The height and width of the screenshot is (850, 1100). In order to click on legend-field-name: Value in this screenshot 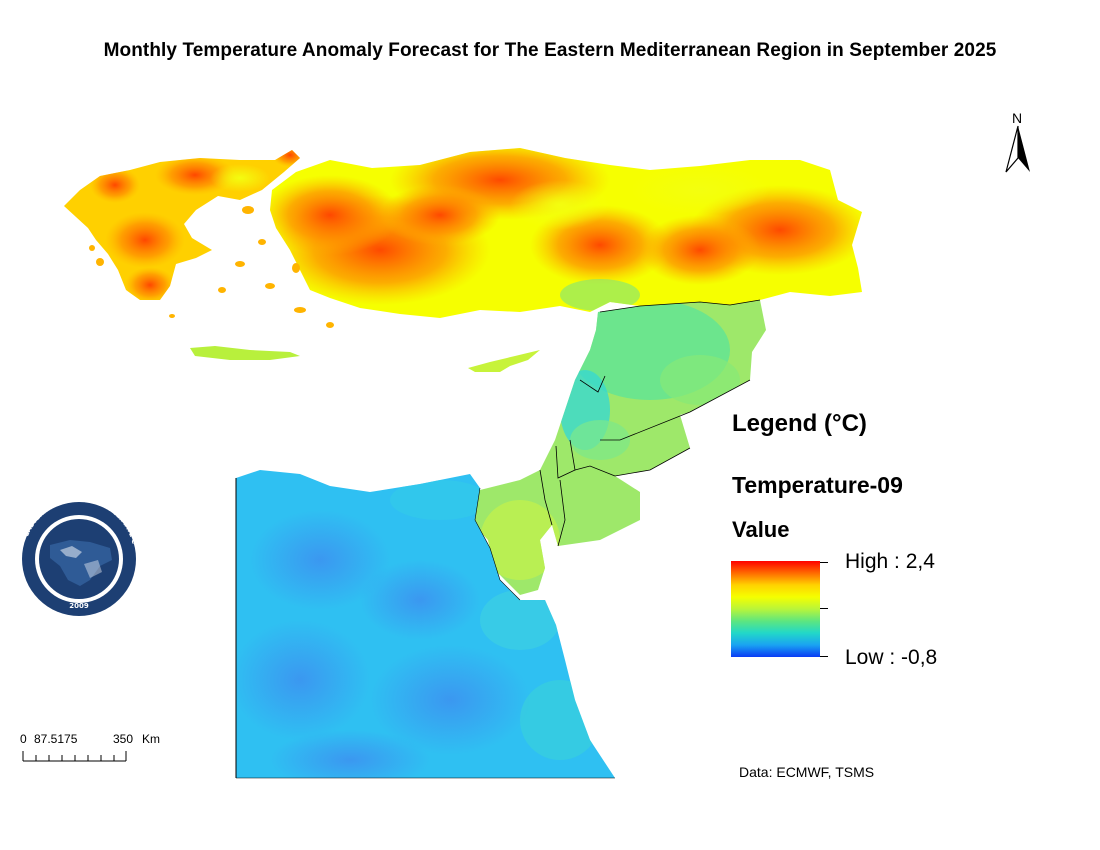, I will do `click(761, 529)`.